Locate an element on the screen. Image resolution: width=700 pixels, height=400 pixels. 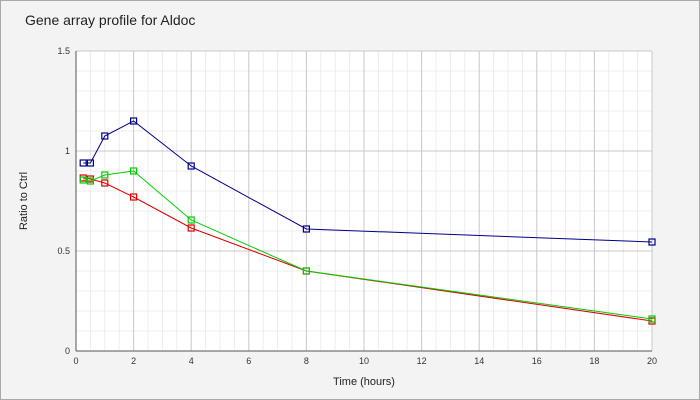
x-tick-label: 0 is located at coordinates (75, 361).